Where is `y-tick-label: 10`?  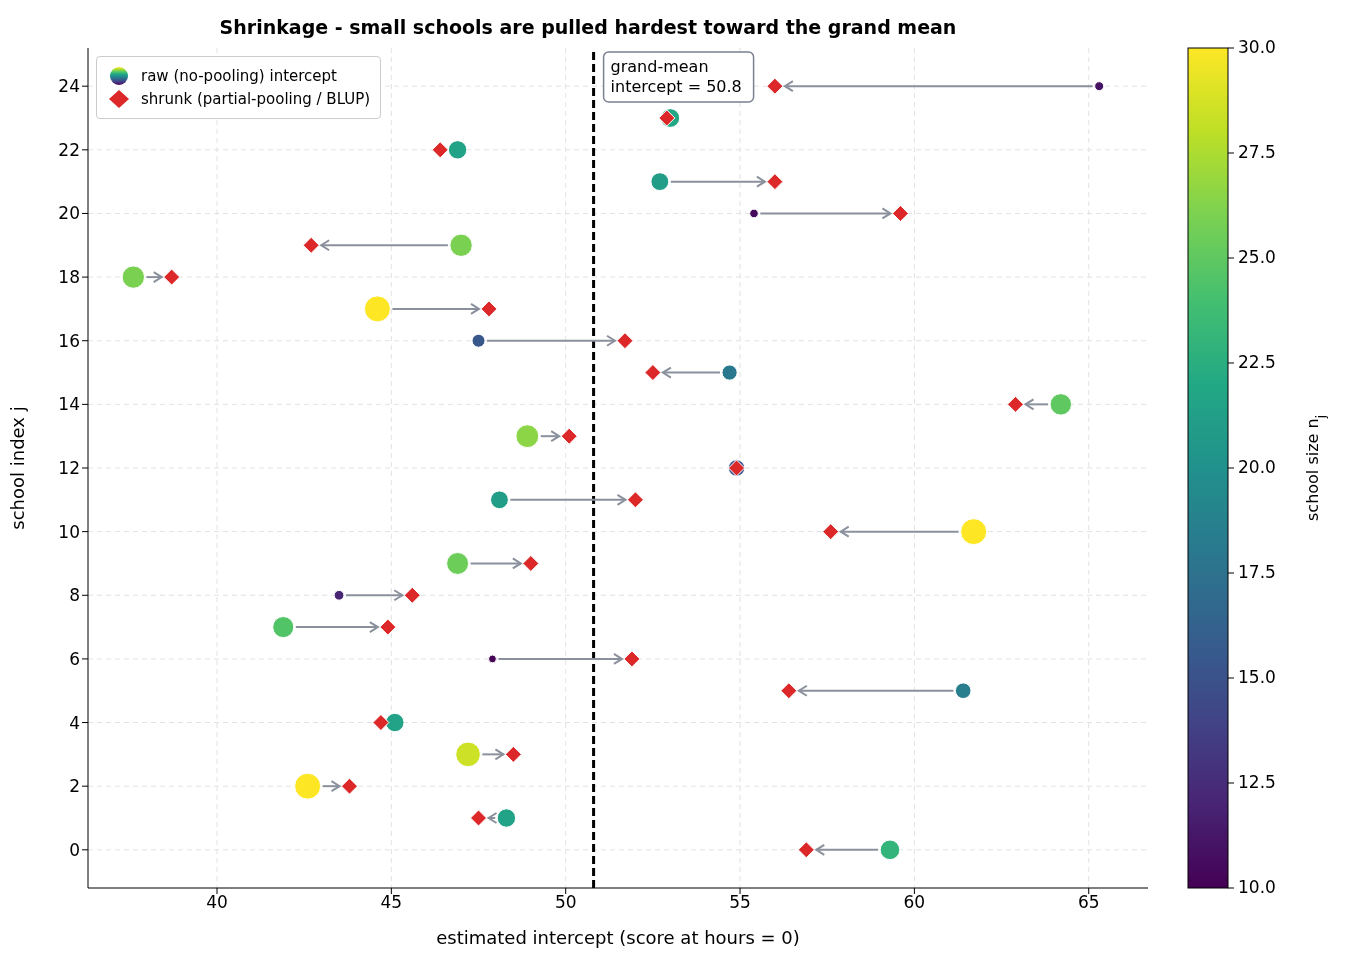
y-tick-label: 10 is located at coordinates (69, 531).